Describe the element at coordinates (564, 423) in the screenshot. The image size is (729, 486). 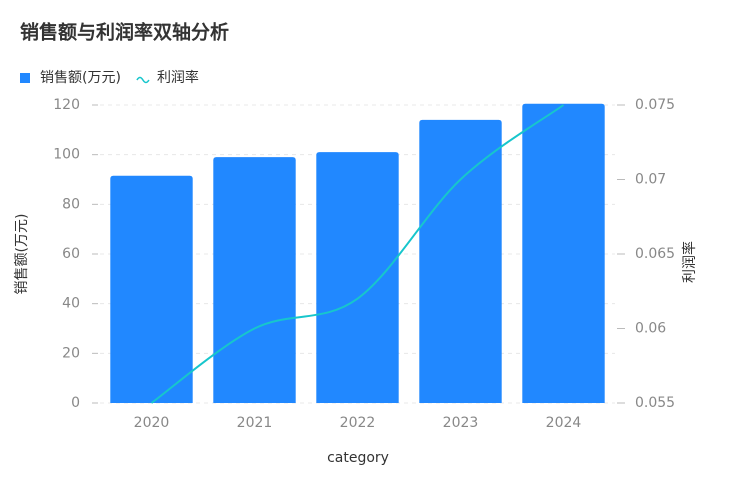
I see `x-tick-label: 2024` at that location.